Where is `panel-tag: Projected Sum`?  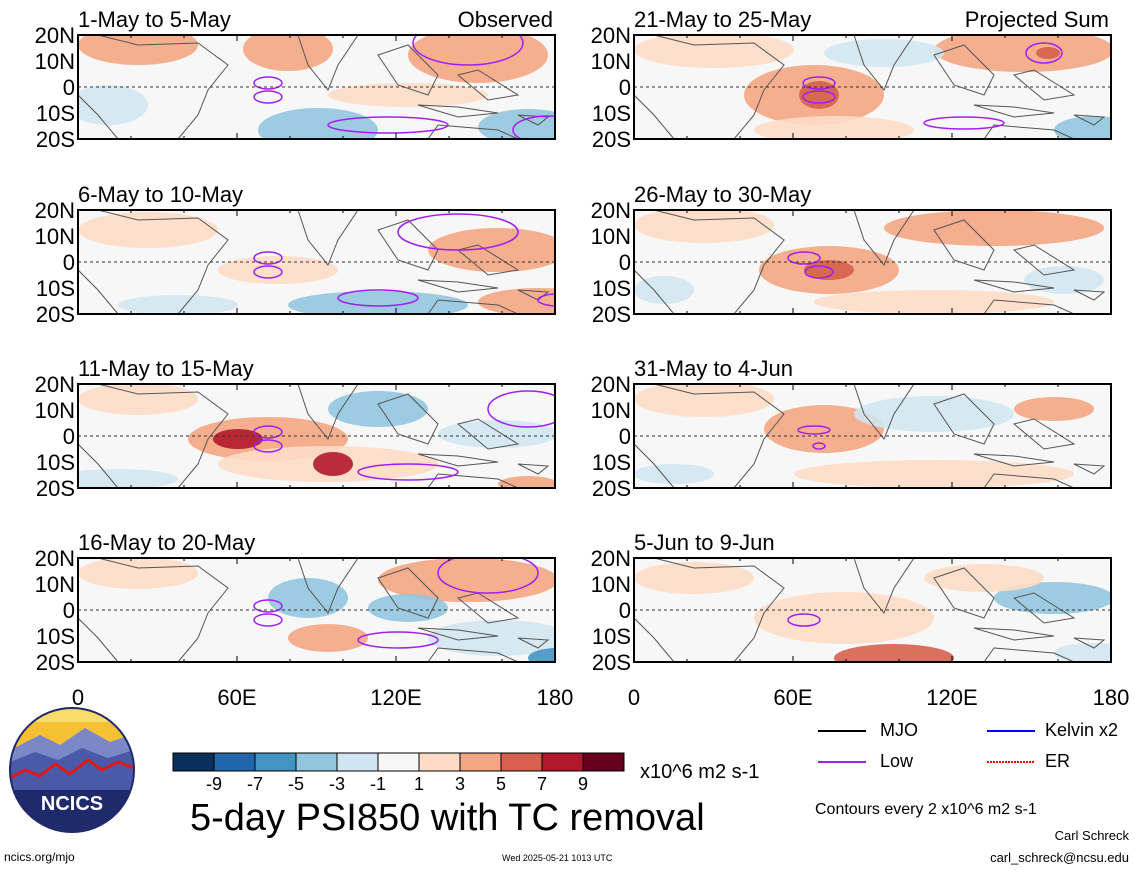 panel-tag: Projected Sum is located at coordinates (1037, 19).